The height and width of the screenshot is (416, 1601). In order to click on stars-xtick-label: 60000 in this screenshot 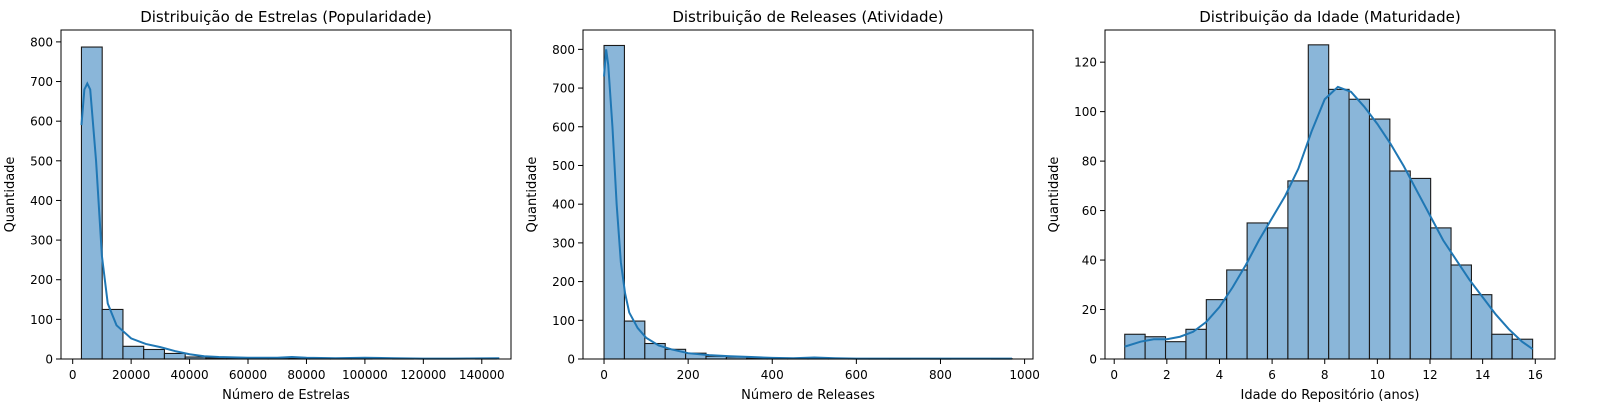, I will do `click(248, 375)`.